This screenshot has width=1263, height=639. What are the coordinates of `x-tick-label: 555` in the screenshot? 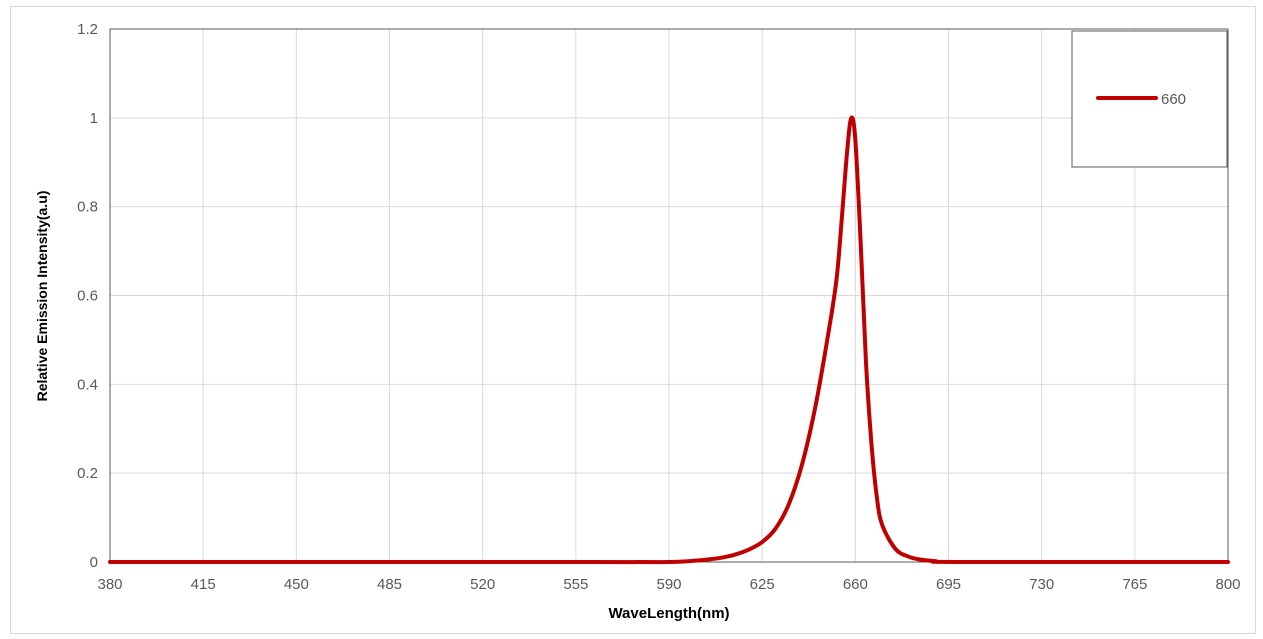 It's located at (575, 584).